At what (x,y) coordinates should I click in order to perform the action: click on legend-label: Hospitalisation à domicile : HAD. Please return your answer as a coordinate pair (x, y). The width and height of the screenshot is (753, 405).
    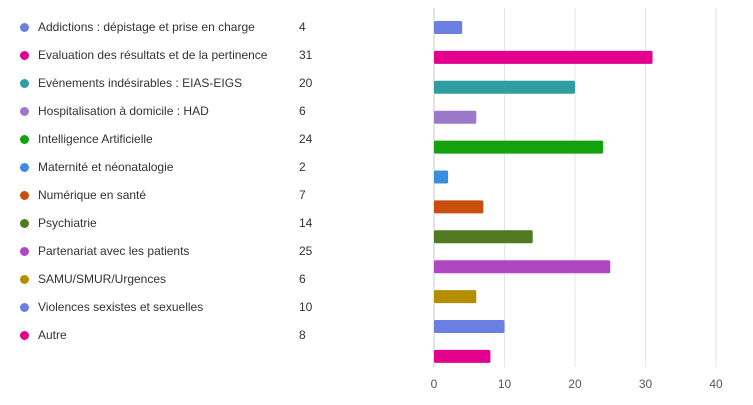
    Looking at the image, I should click on (123, 111).